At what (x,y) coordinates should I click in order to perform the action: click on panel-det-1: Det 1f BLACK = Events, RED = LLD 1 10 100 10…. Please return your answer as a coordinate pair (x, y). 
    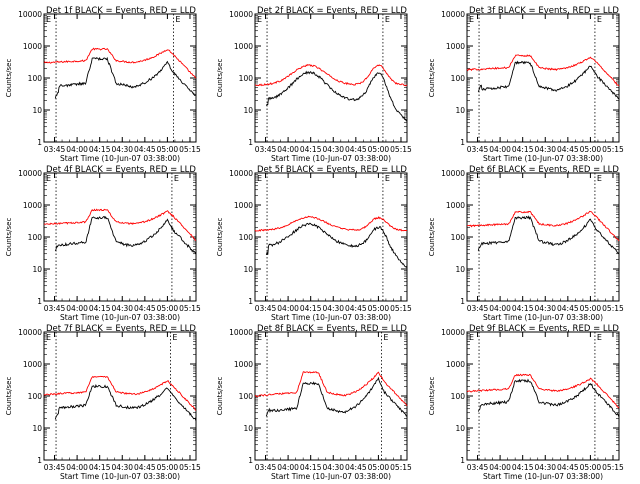
    Looking at the image, I should click on (103, 84).